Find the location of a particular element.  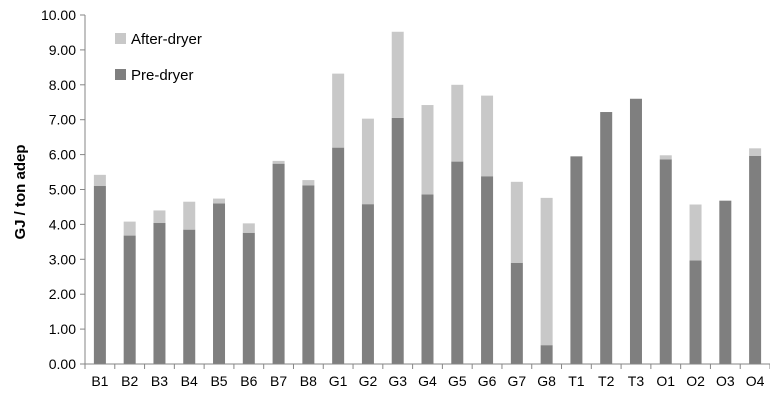

y-tick-label: 5.00 is located at coordinates (62, 190).